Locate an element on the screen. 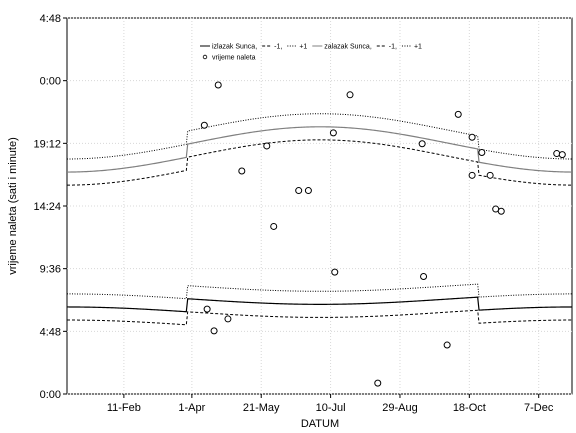 The width and height of the screenshot is (576, 433). y-tick-label-2: 9:36 is located at coordinates (50, 270).